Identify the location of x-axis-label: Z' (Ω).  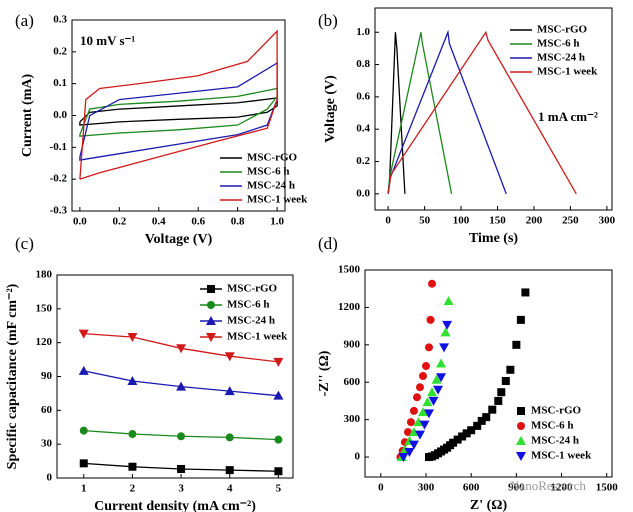
(489, 505).